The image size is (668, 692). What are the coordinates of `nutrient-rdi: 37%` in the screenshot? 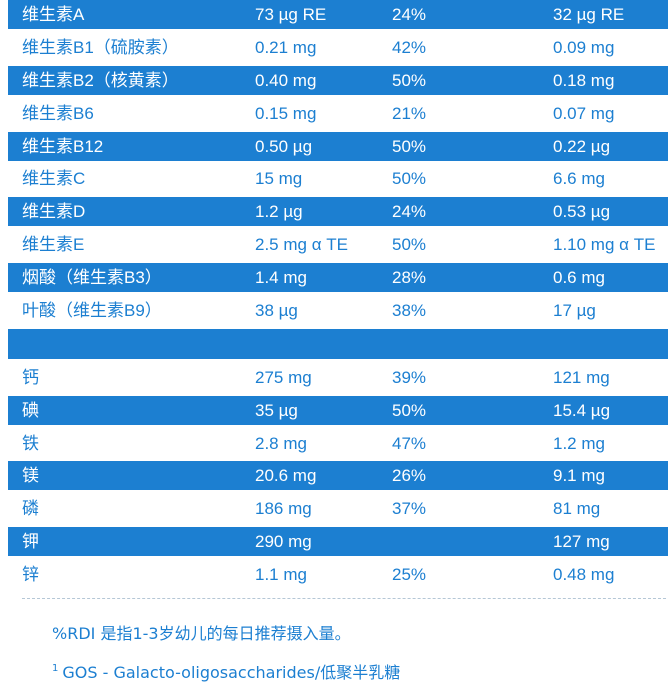 It's located at (409, 509).